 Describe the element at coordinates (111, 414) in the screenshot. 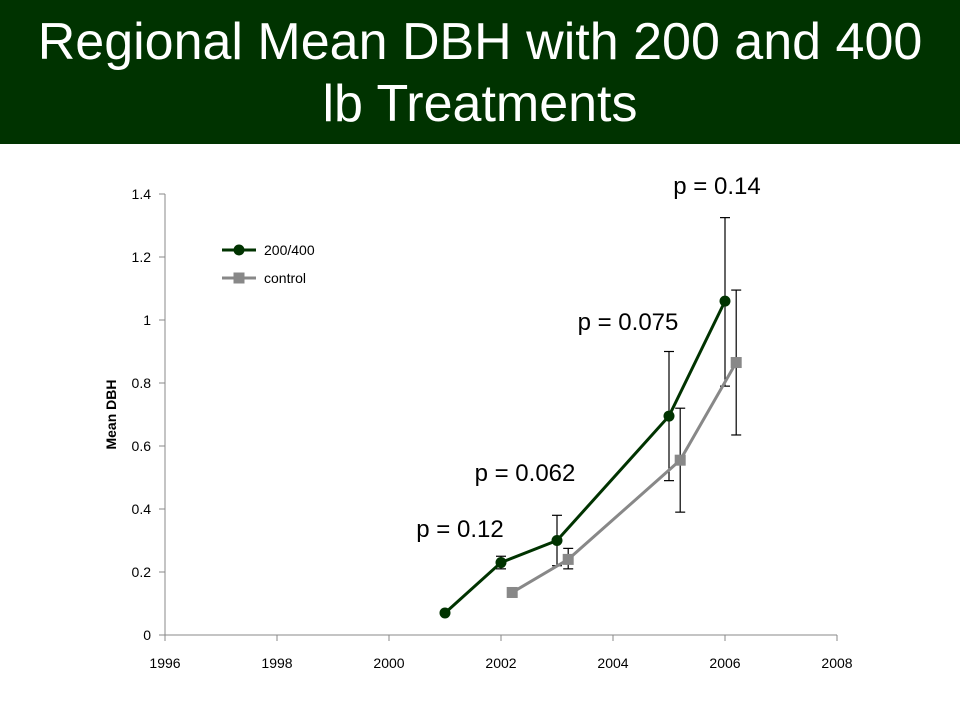

I see `y-axis-label: Mean DBH` at that location.